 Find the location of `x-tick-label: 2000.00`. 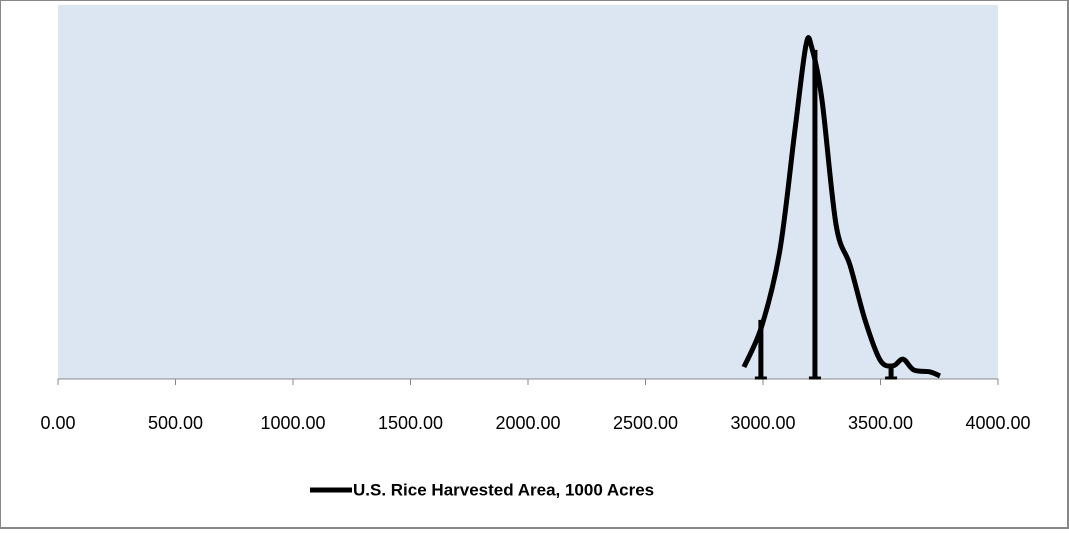

x-tick-label: 2000.00 is located at coordinates (527, 423).